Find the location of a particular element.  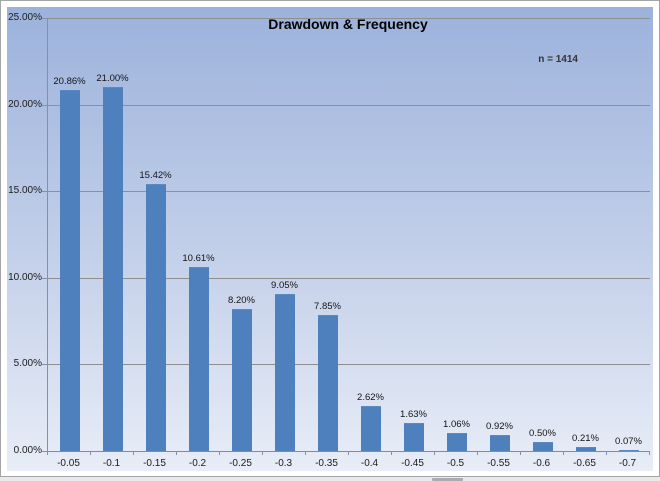

bar--0.55 is located at coordinates (499, 443).